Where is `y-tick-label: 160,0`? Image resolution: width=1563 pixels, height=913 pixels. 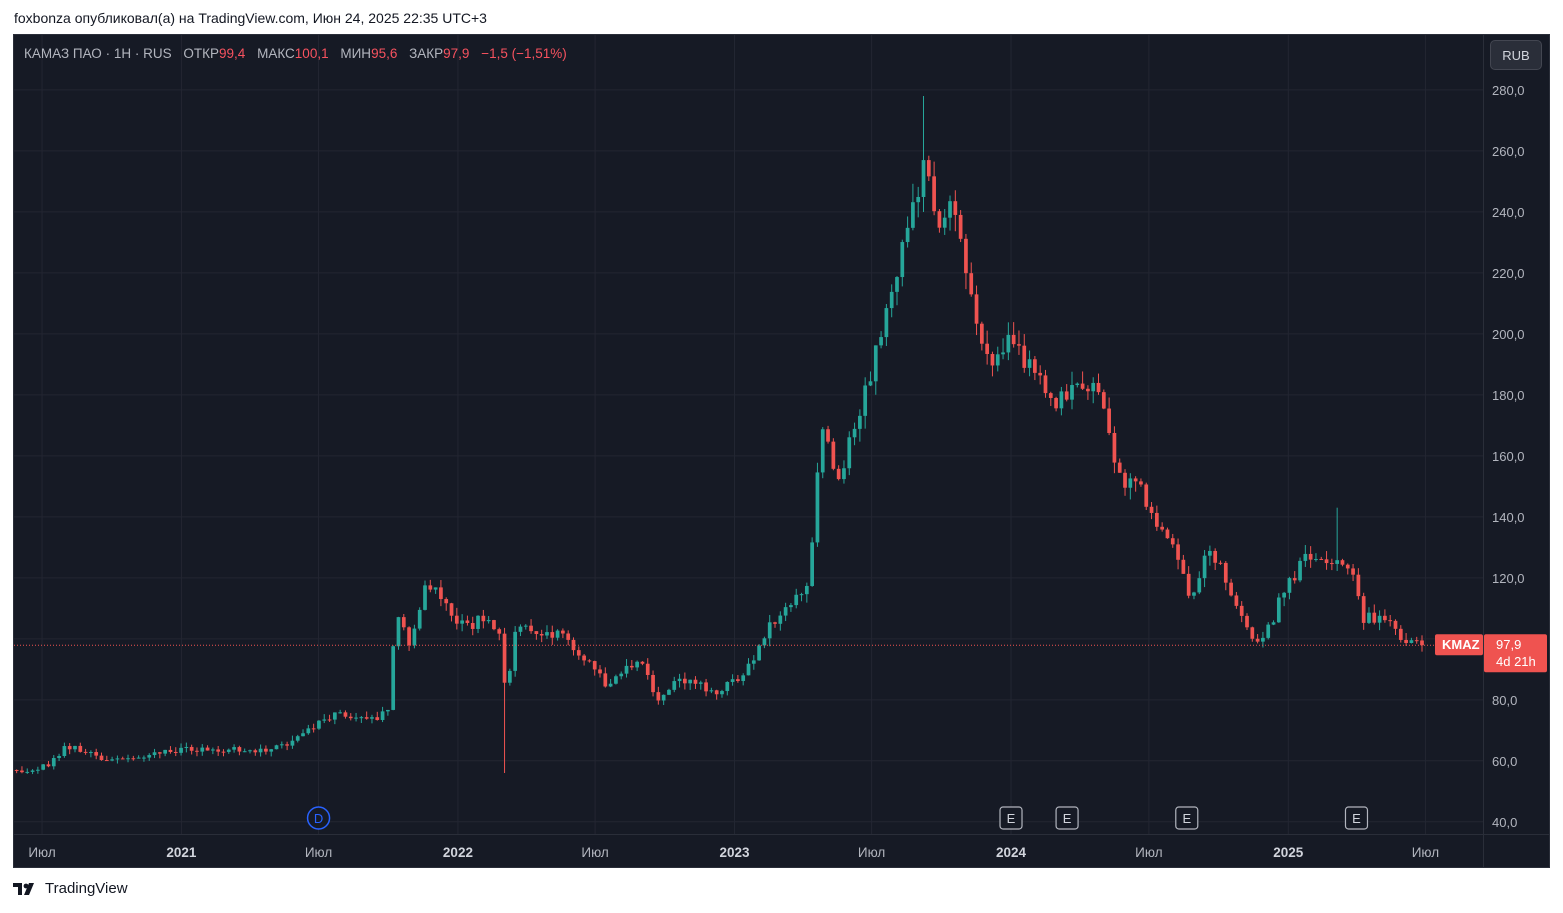
y-tick-label: 160,0 is located at coordinates (1508, 456).